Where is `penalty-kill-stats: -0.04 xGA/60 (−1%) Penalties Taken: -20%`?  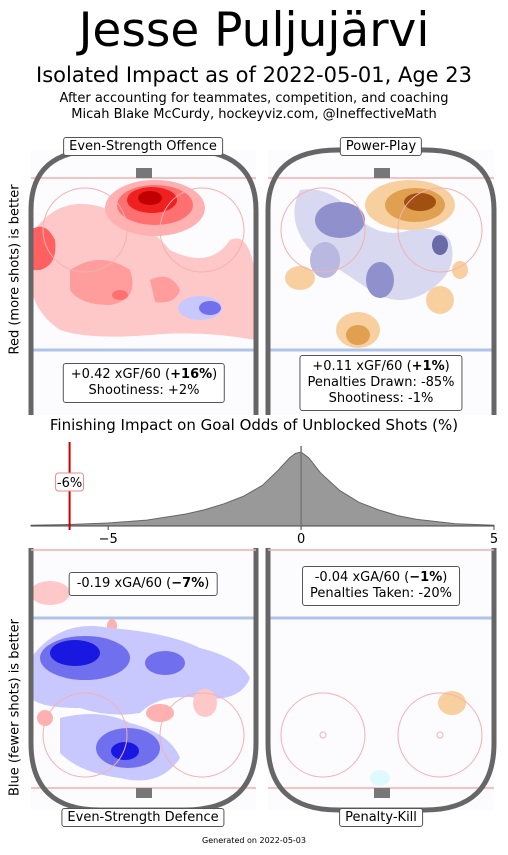 penalty-kill-stats: -0.04 xGA/60 (−1%) Penalties Taken: -20% is located at coordinates (381, 586).